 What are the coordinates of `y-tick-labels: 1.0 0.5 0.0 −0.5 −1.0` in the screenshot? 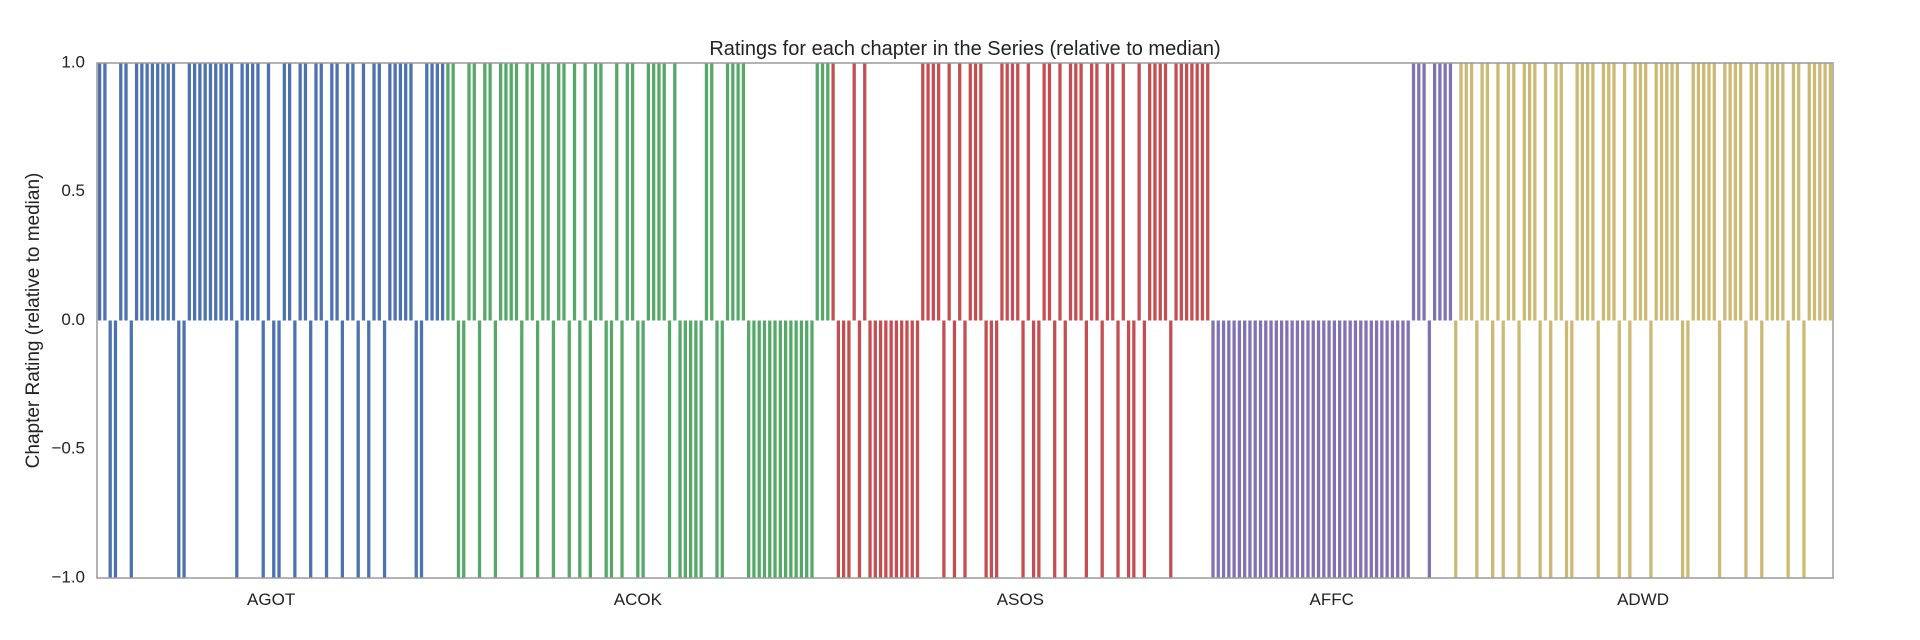 It's located at (68, 319).